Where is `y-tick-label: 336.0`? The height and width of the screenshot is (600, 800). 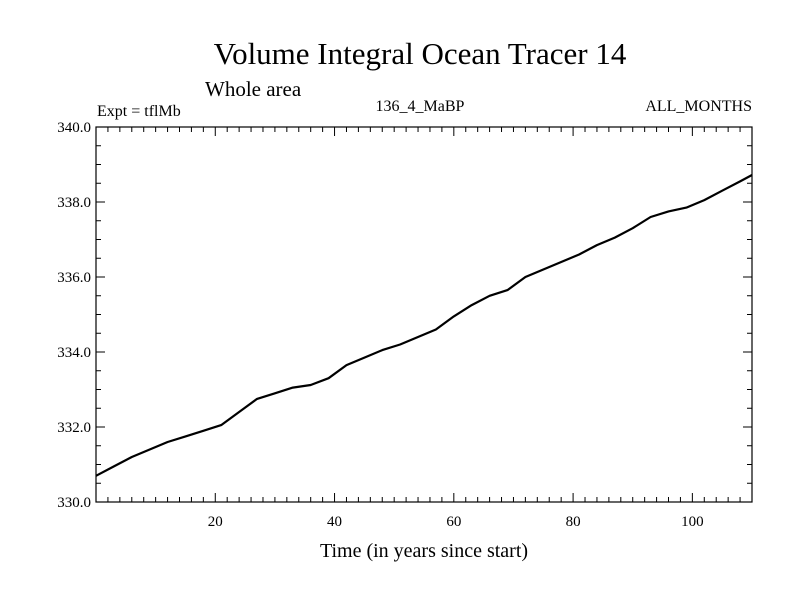
y-tick-label: 336.0 is located at coordinates (74, 278).